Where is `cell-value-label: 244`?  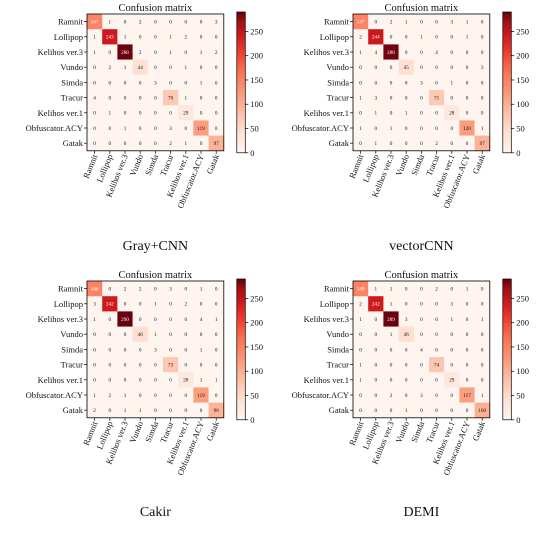
cell-value-label: 244 is located at coordinates (376, 38).